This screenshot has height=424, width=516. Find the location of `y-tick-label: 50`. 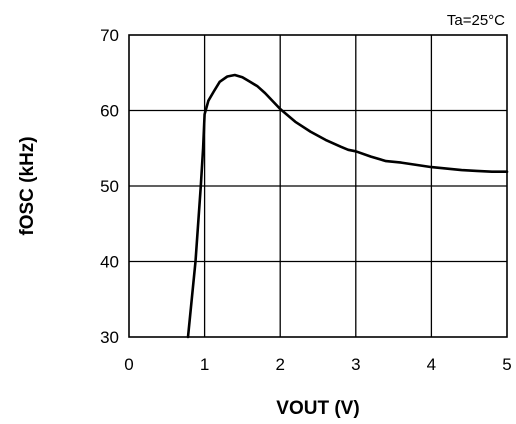

y-tick-label: 50 is located at coordinates (109, 186).